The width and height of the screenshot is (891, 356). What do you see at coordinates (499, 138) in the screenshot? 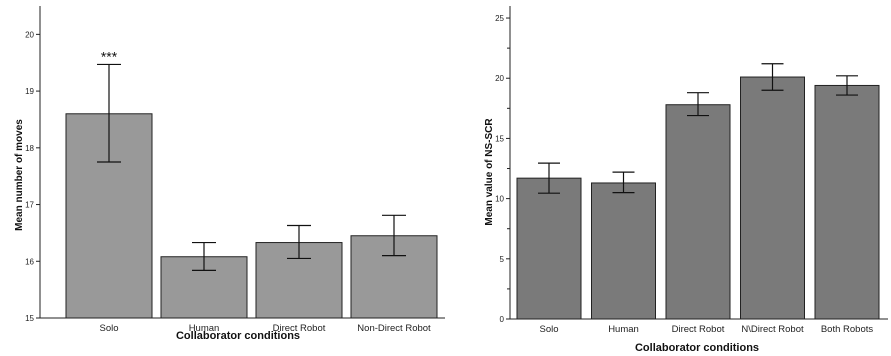
I see `right-y-tick-label: 15` at bounding box center [499, 138].